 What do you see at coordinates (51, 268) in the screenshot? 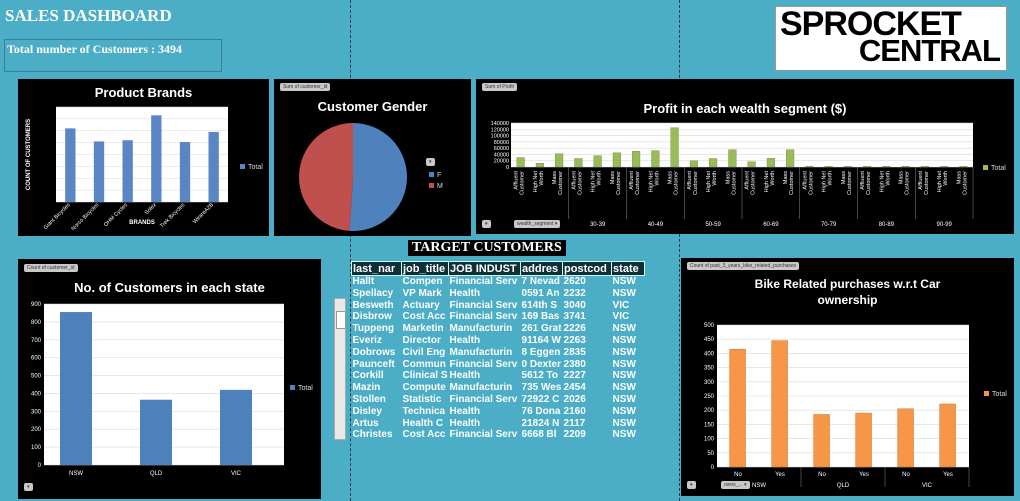
I see `state-field-tag: Count of customer_id` at bounding box center [51, 268].